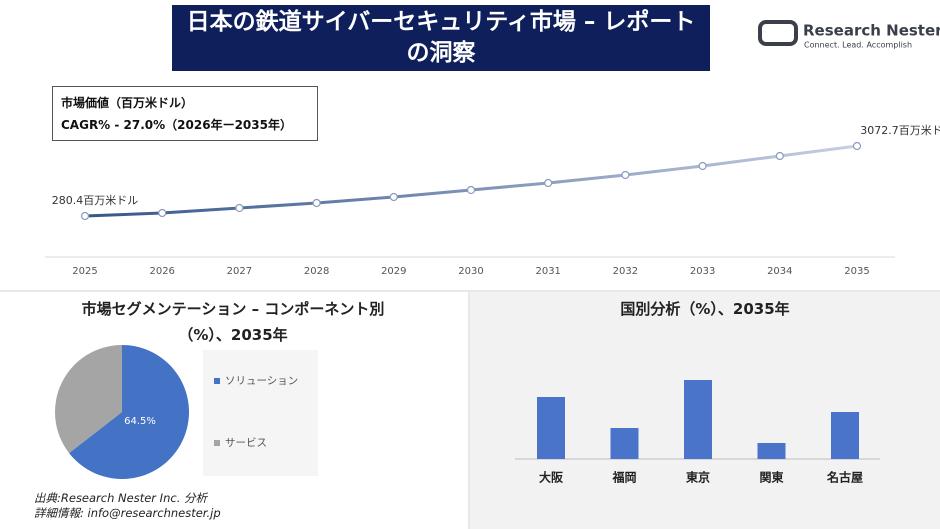 Image resolution: width=940 pixels, height=529 pixels. I want to click on x-tick-label: 2029, so click(393, 271).